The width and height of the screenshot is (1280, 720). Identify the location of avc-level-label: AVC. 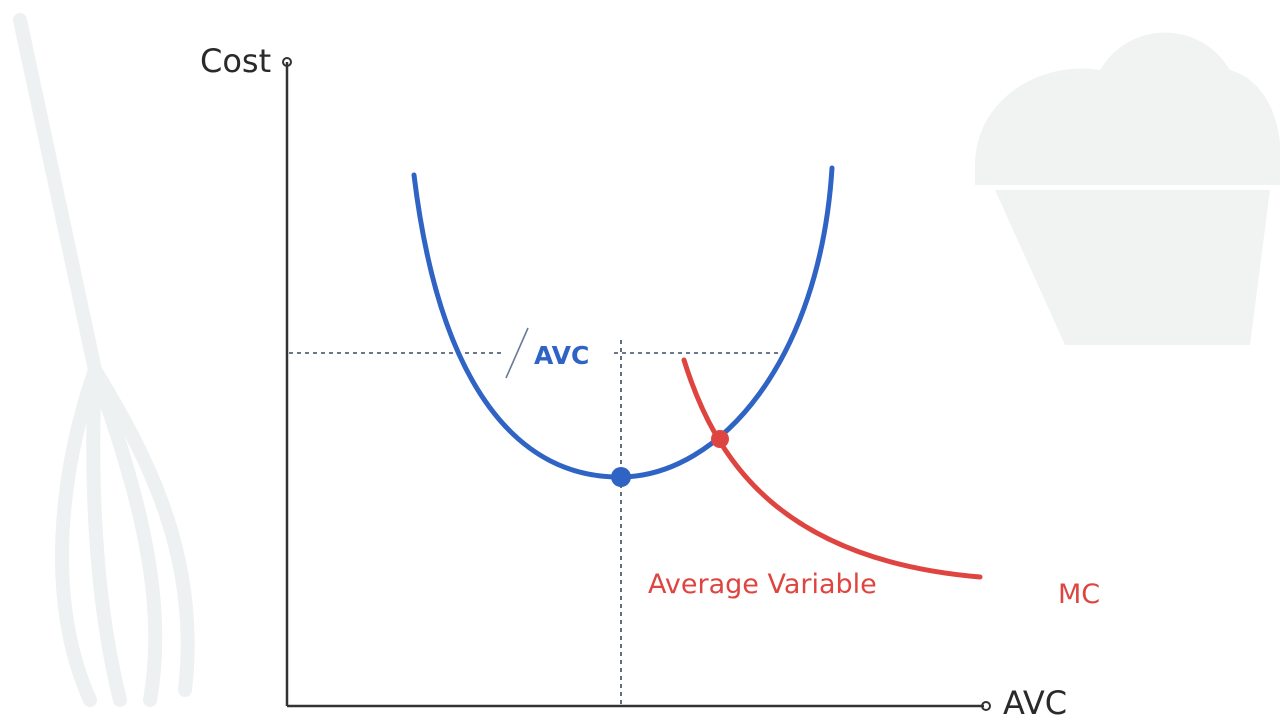
(561, 355).